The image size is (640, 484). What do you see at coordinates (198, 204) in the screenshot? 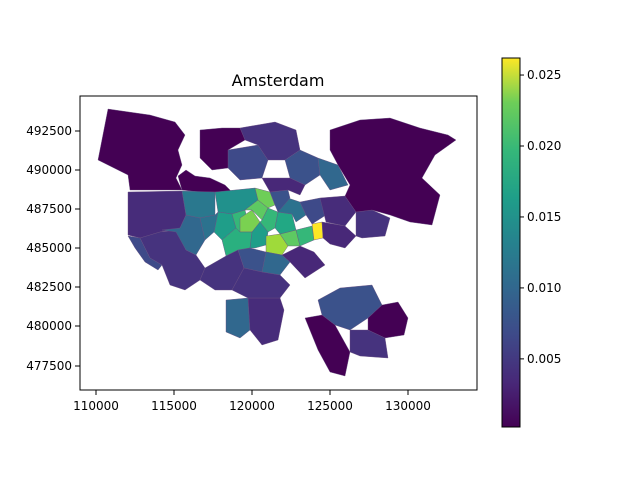
I see `district-geuzenveld` at bounding box center [198, 204].